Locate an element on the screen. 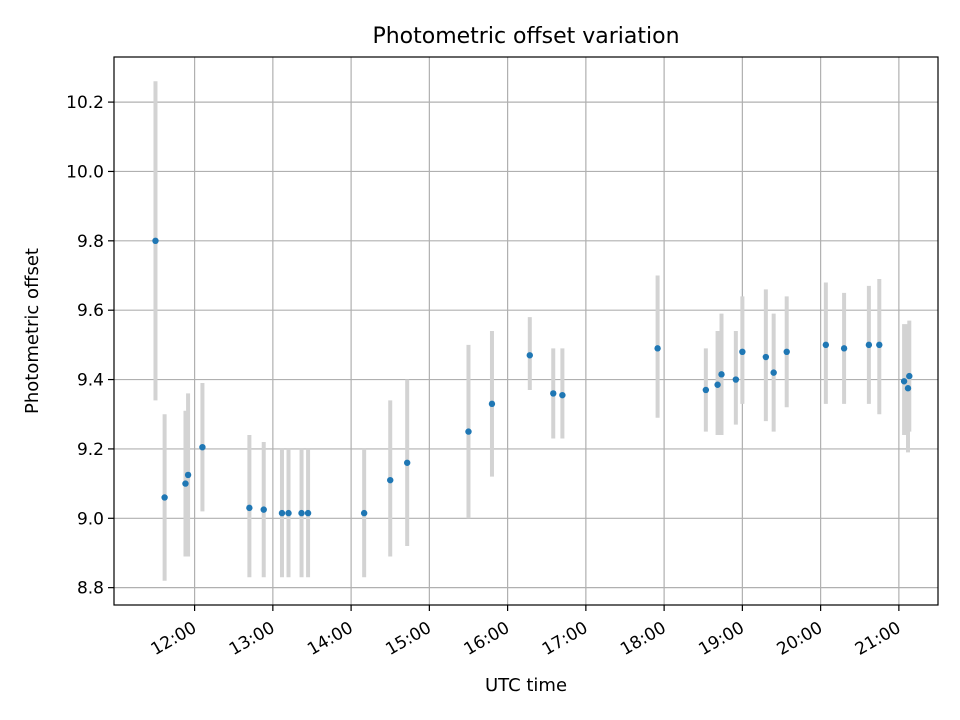 The height and width of the screenshot is (720, 960). y-tick-label: 9.6 is located at coordinates (90, 311).